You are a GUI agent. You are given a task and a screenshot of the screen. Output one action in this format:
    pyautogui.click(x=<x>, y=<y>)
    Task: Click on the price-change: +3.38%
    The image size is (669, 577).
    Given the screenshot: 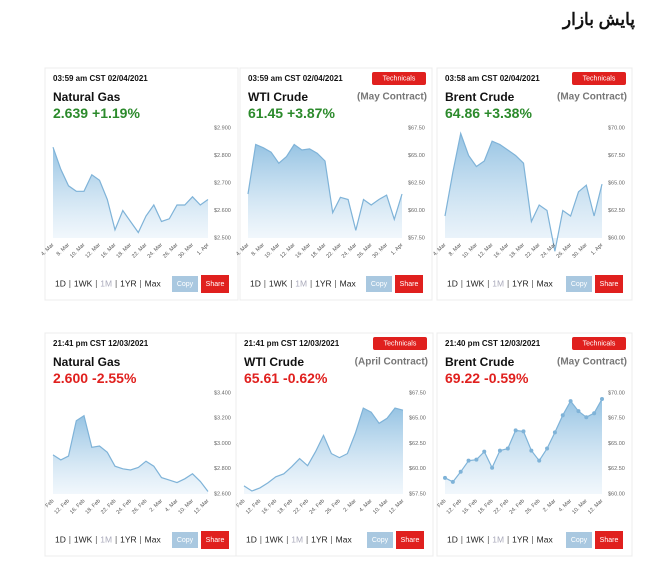 What is the action you would take?
    pyautogui.click(x=508, y=113)
    